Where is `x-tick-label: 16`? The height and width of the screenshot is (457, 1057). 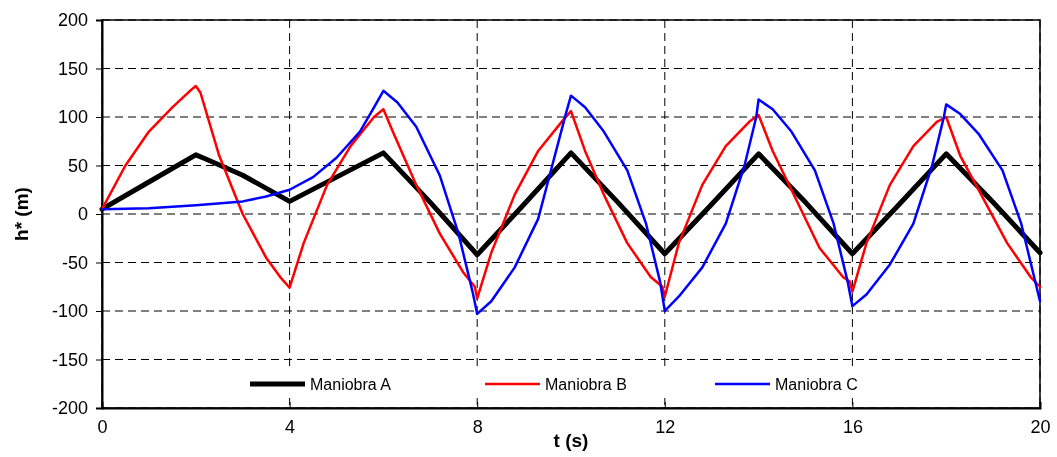 x-tick-label: 16 is located at coordinates (852, 426).